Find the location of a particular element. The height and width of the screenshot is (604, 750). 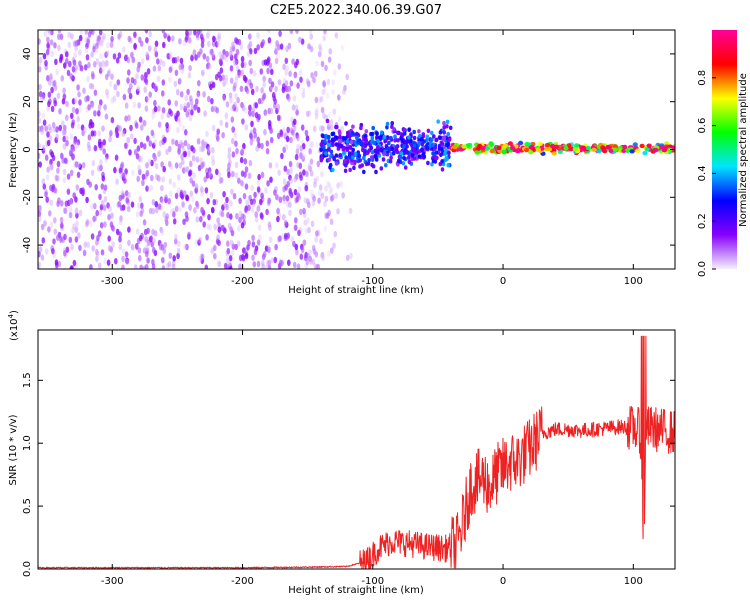

x-tick-label: -100 is located at coordinates (372, 281).